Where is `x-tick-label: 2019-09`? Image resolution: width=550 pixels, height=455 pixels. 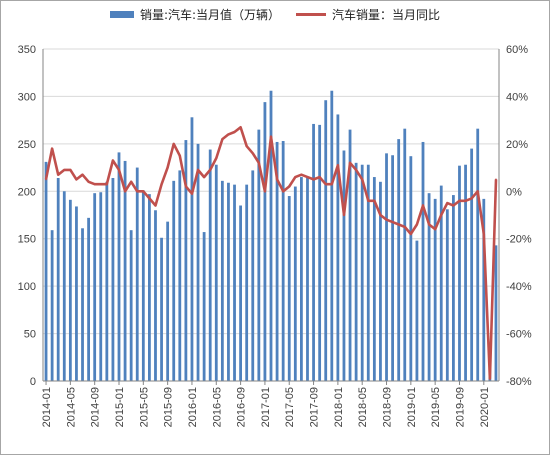
x-tick-label: 2019-09 is located at coordinates (460, 407).